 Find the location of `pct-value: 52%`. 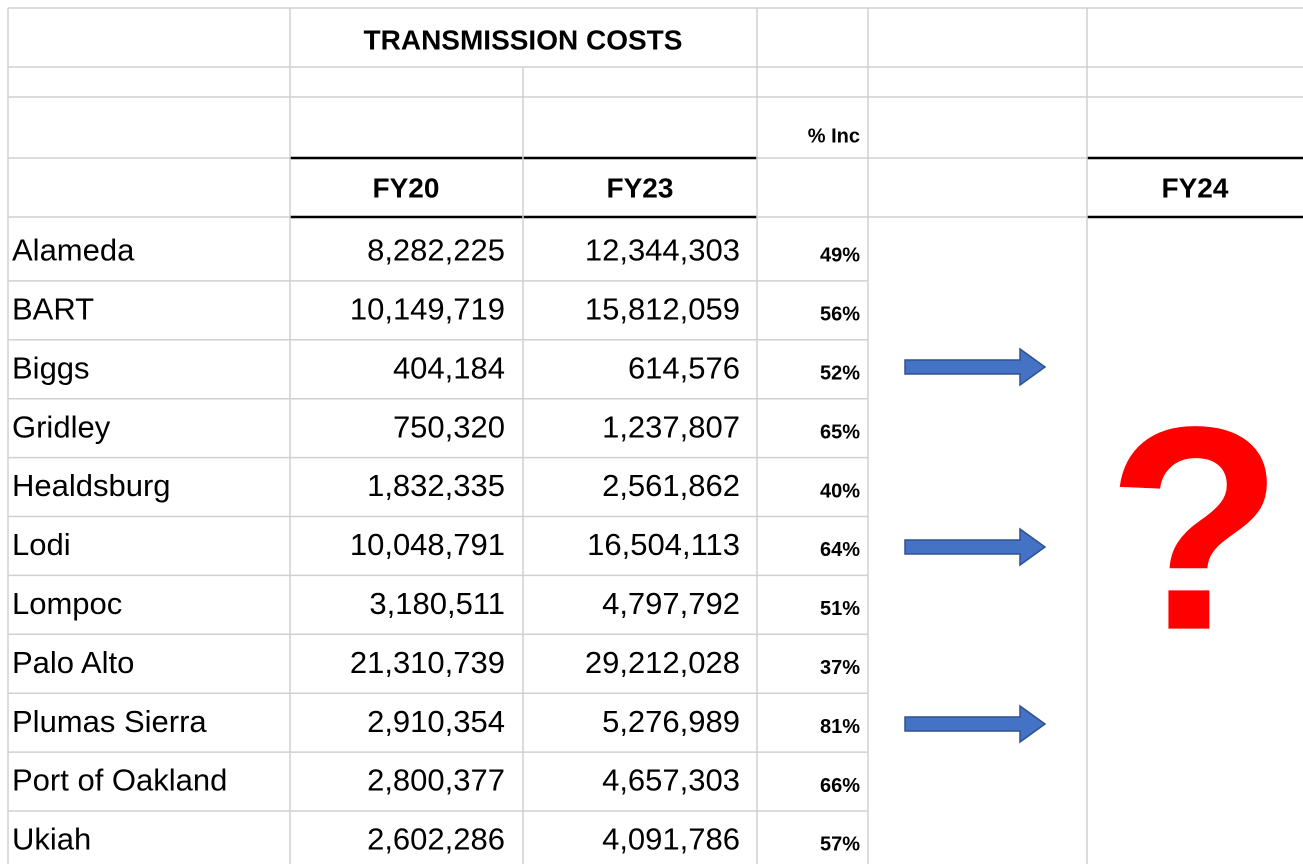

pct-value: 52% is located at coordinates (840, 374).